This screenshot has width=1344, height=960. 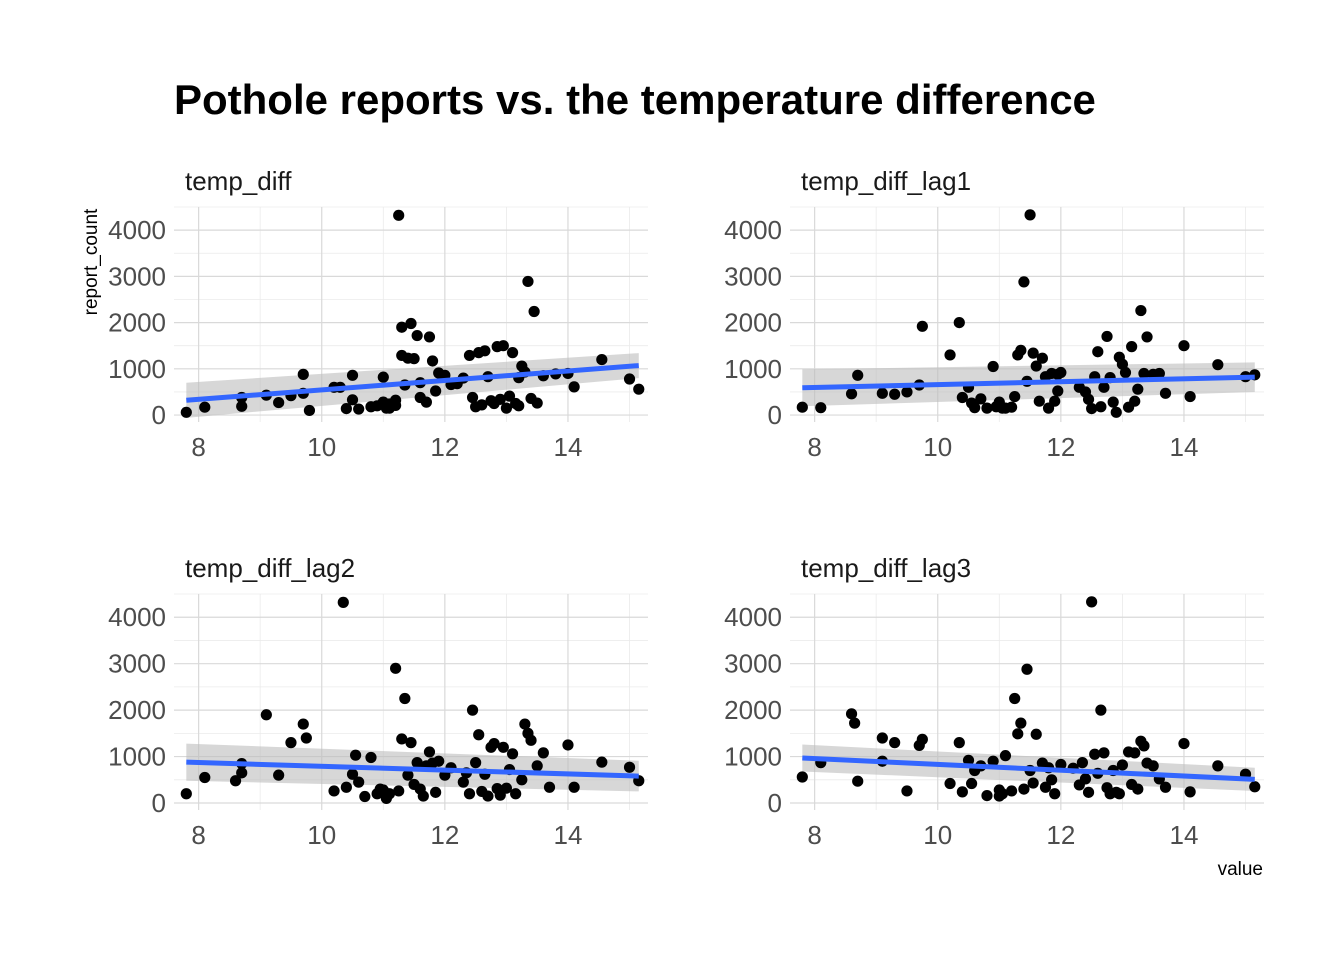 What do you see at coordinates (270, 568) in the screenshot?
I see `facet-strip-label: temp_diff_lag2` at bounding box center [270, 568].